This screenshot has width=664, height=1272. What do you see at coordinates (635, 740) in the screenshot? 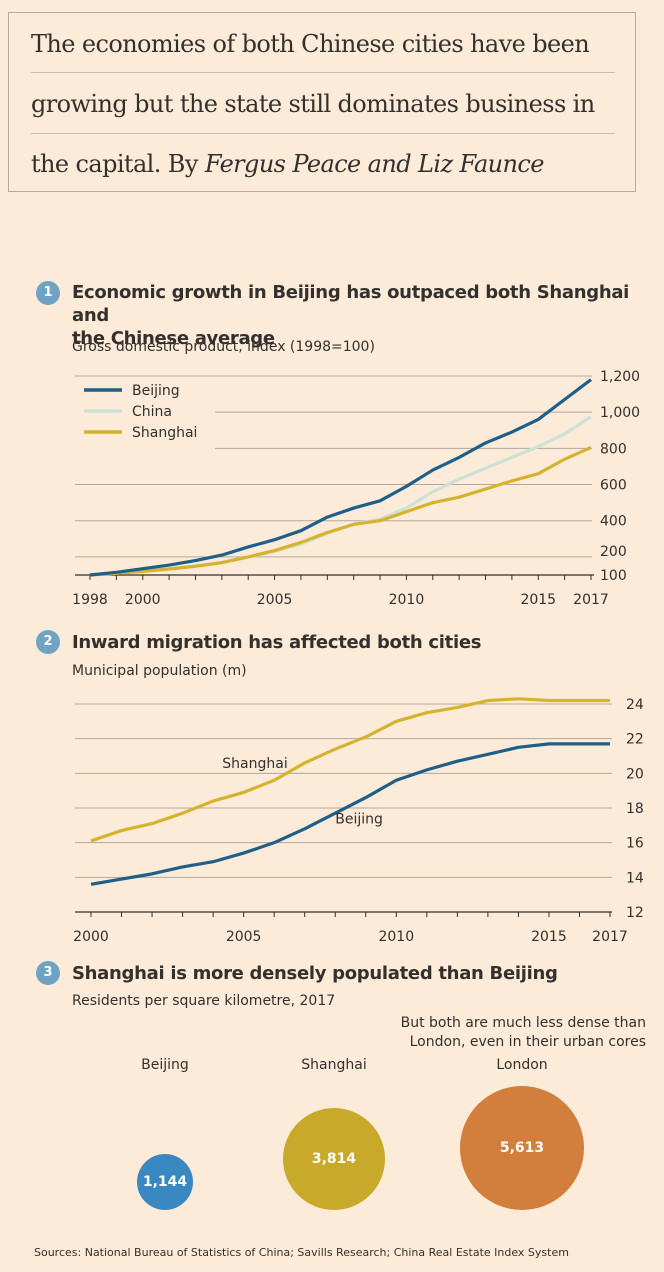
I see `y-tick-label: 22` at bounding box center [635, 740].